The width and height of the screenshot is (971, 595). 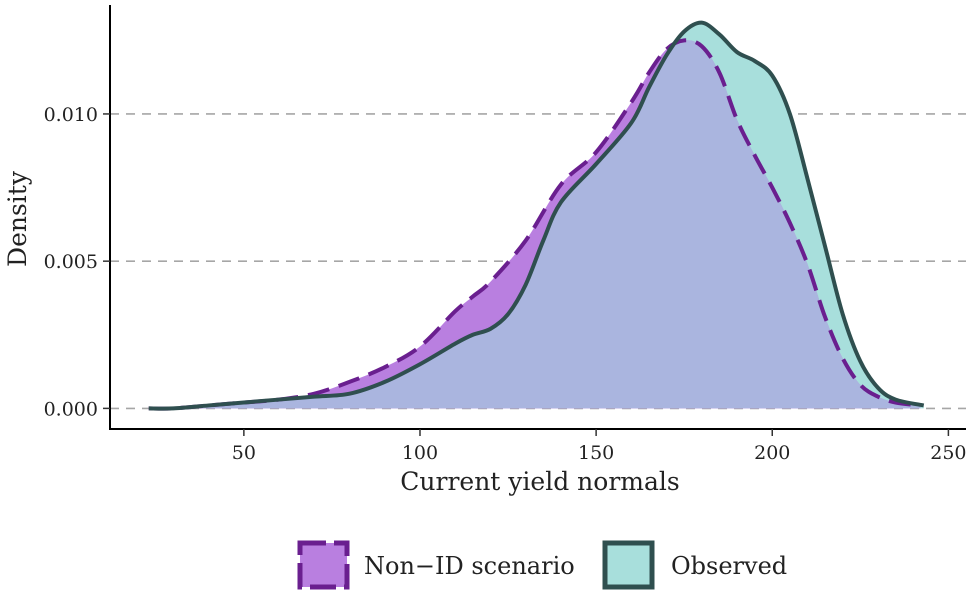 What do you see at coordinates (244, 453) in the screenshot?
I see `x-tick-label-50: 50` at bounding box center [244, 453].